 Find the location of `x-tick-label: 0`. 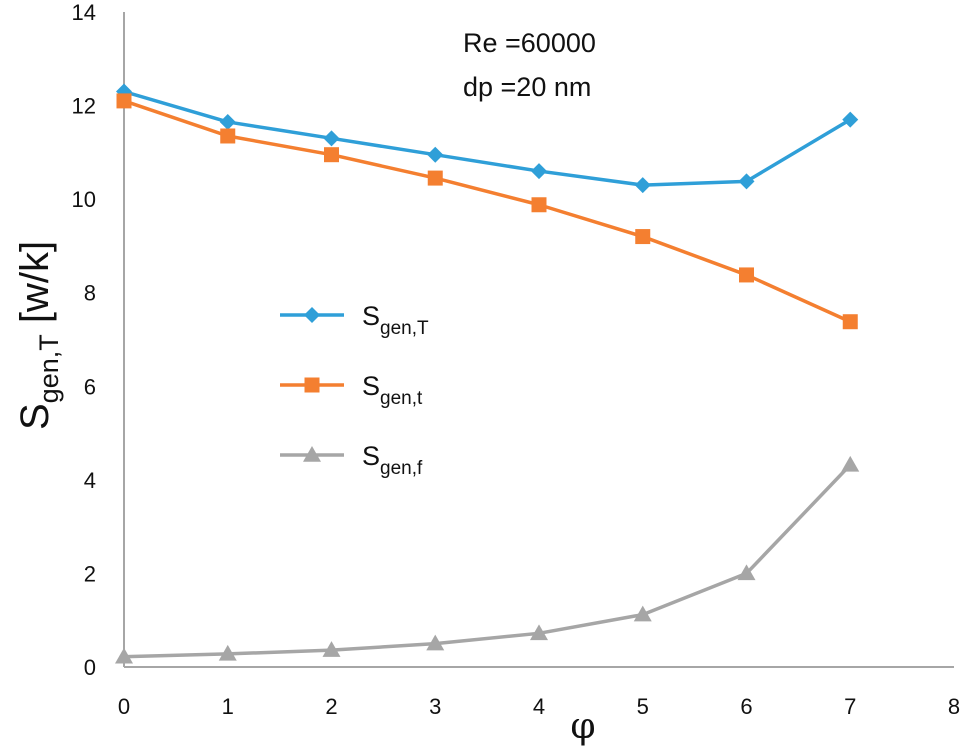

x-tick-label: 0 is located at coordinates (124, 706).